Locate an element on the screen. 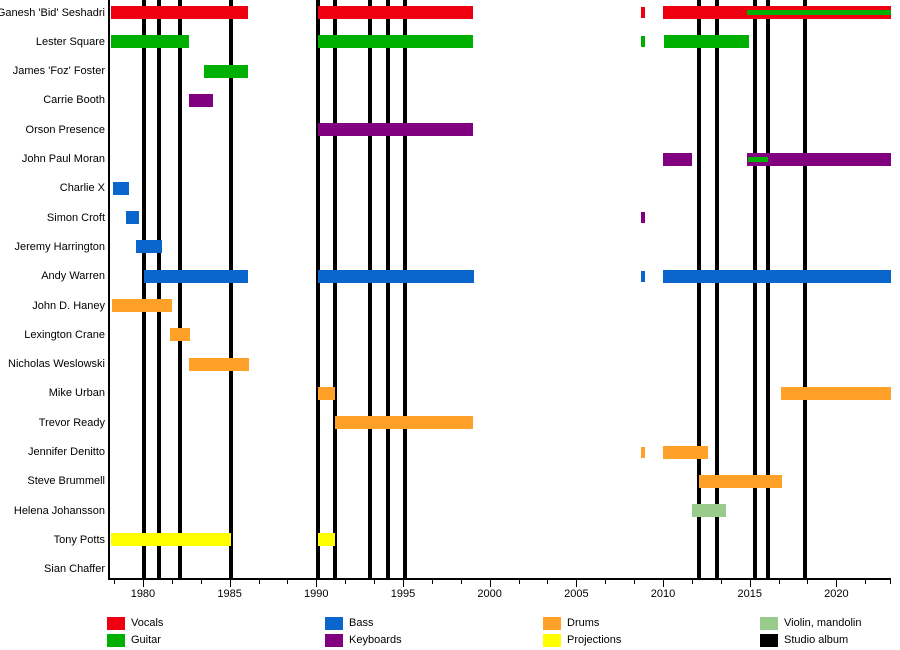  timeline-overlay-guitar is located at coordinates (819, 12).